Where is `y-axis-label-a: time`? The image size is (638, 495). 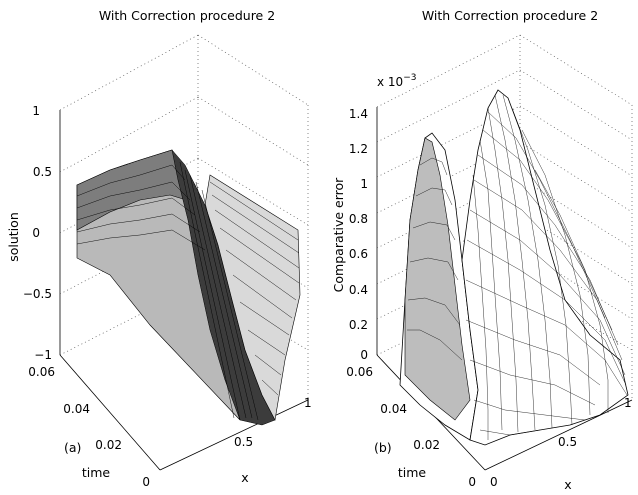
y-axis-label-a: time is located at coordinates (96, 472).